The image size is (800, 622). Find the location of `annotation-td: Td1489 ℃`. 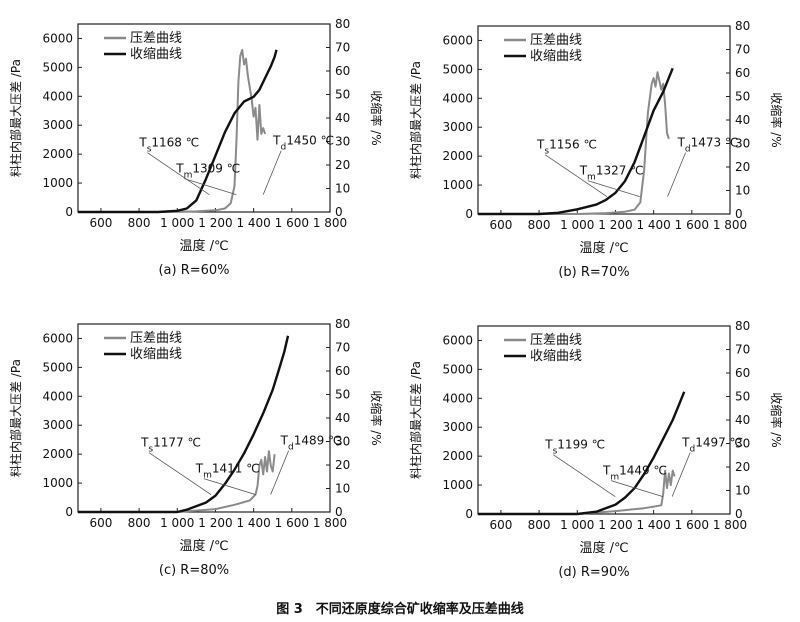

annotation-td: Td1489 ℃ is located at coordinates (311, 443).